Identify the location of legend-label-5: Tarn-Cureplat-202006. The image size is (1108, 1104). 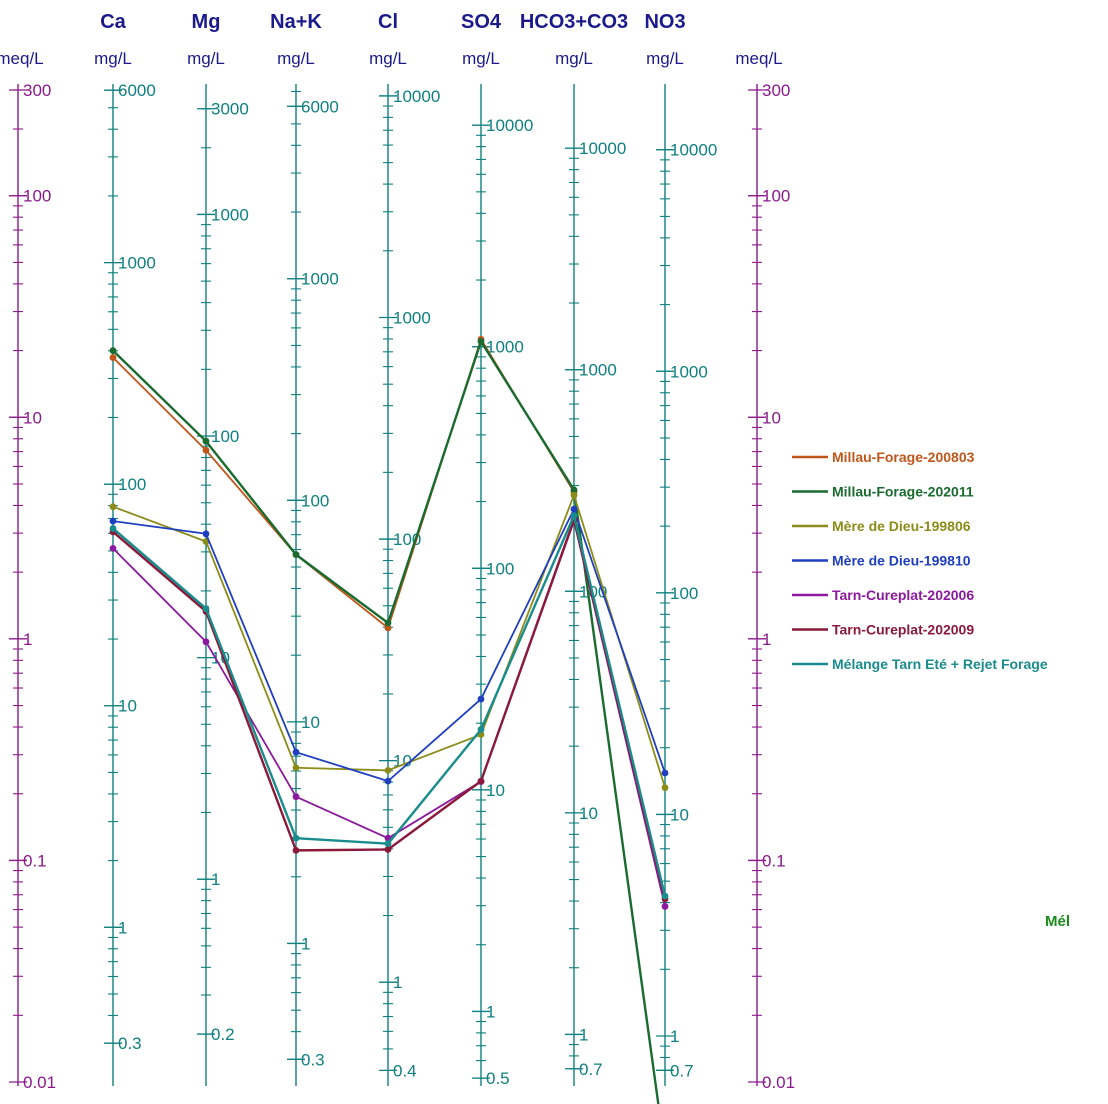
(903, 595).